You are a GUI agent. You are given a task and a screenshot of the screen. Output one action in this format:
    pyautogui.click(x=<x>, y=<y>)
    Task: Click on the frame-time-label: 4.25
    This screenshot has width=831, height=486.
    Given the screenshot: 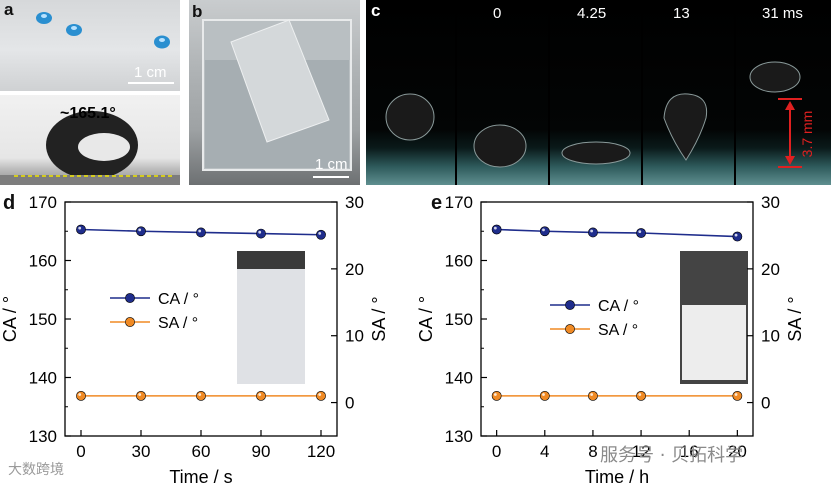 What is the action you would take?
    pyautogui.click(x=592, y=13)
    